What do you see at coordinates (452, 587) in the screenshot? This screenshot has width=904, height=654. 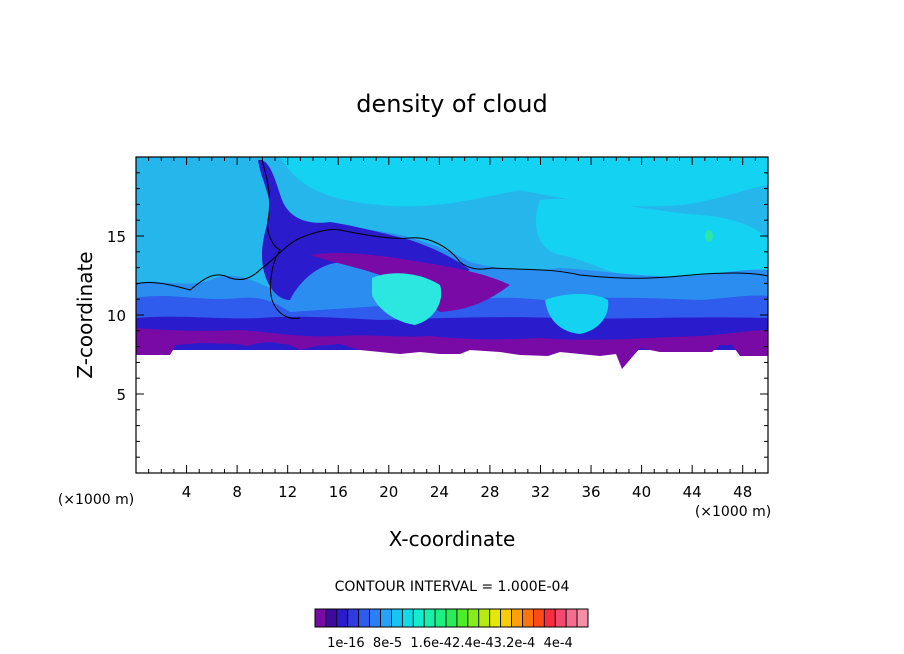 I see `contour-interval: CONTOUR INTERVAL = 1.000E-04` at bounding box center [452, 587].